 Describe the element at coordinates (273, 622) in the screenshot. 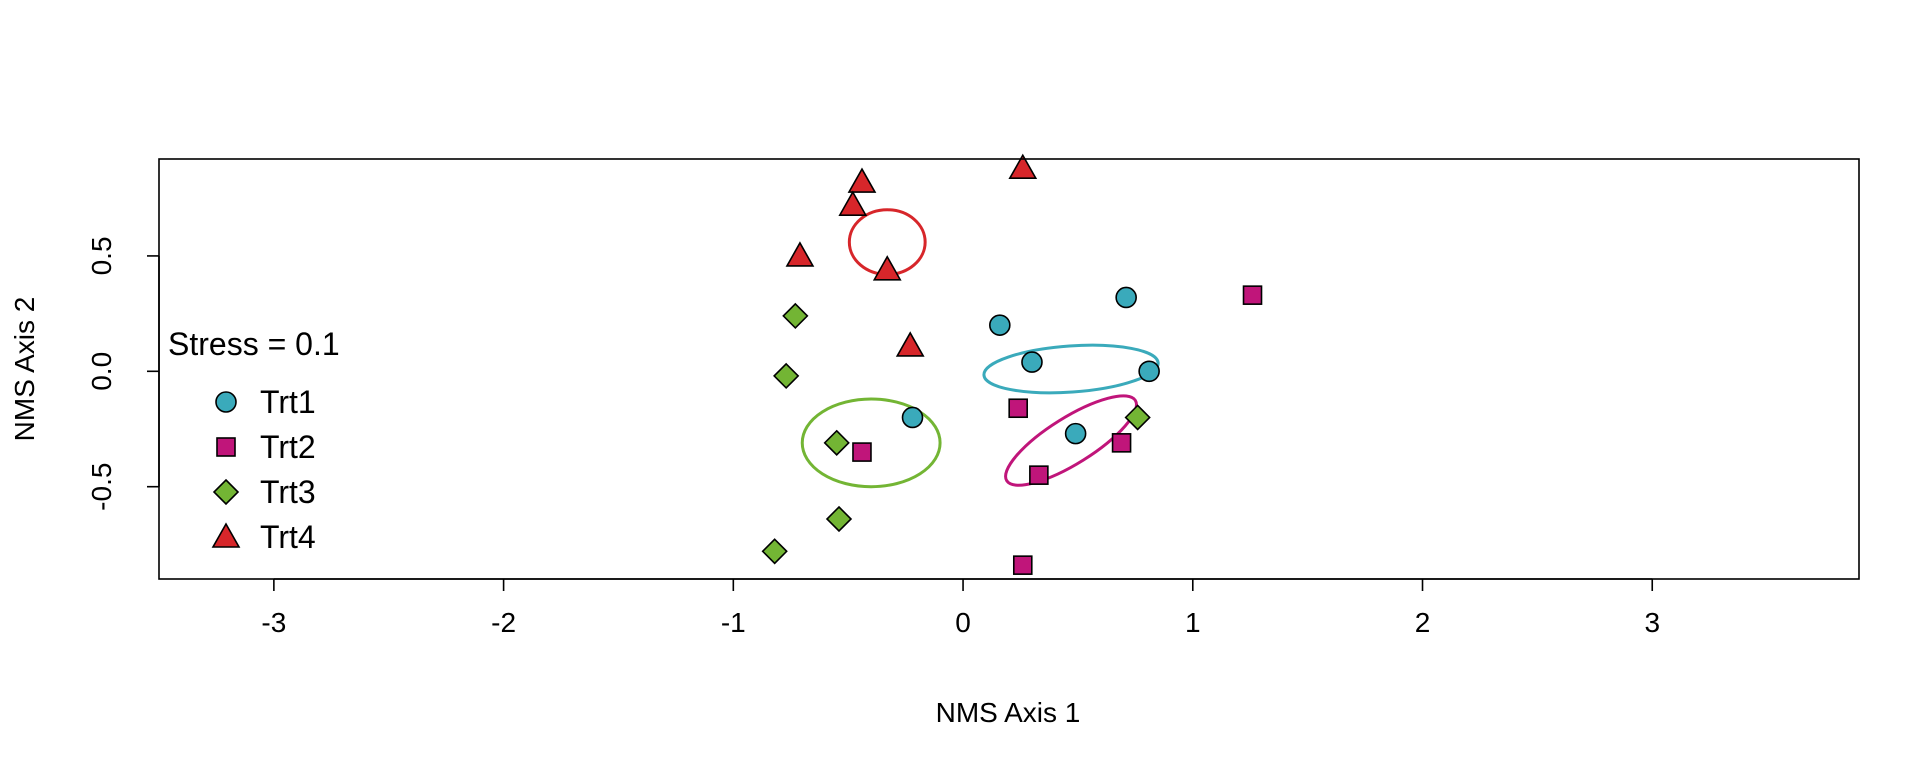

I see `x-tick-label: -3` at that location.